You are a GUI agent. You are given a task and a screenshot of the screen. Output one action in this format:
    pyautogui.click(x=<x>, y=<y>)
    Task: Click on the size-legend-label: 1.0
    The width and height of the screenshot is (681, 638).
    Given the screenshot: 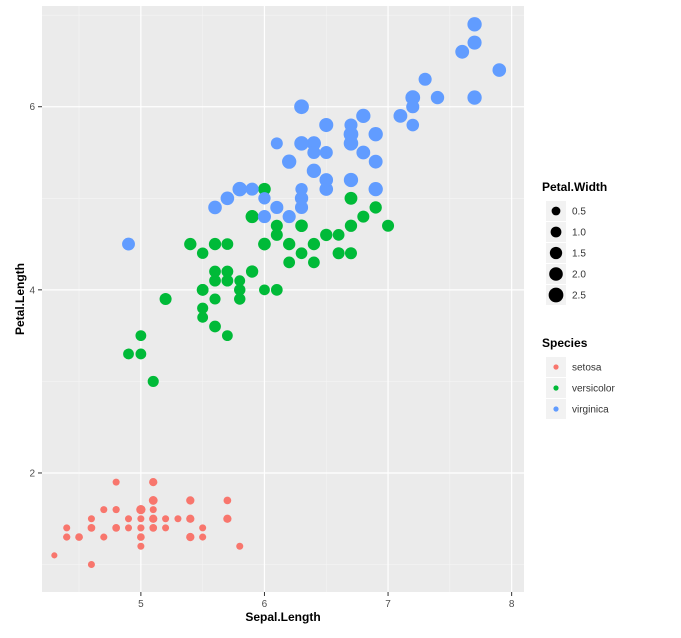 What is the action you would take?
    pyautogui.click(x=579, y=233)
    